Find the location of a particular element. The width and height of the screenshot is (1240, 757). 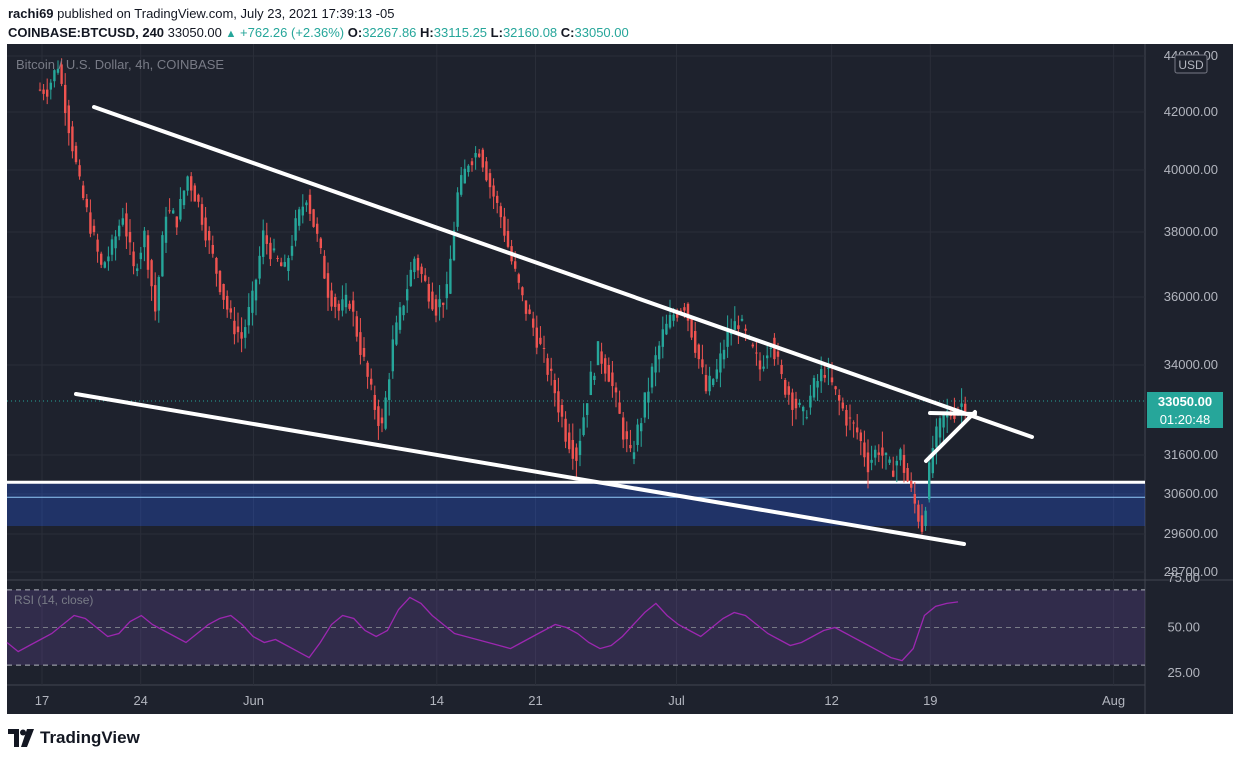

price-axis-label: 40000.00 is located at coordinates (1191, 169).